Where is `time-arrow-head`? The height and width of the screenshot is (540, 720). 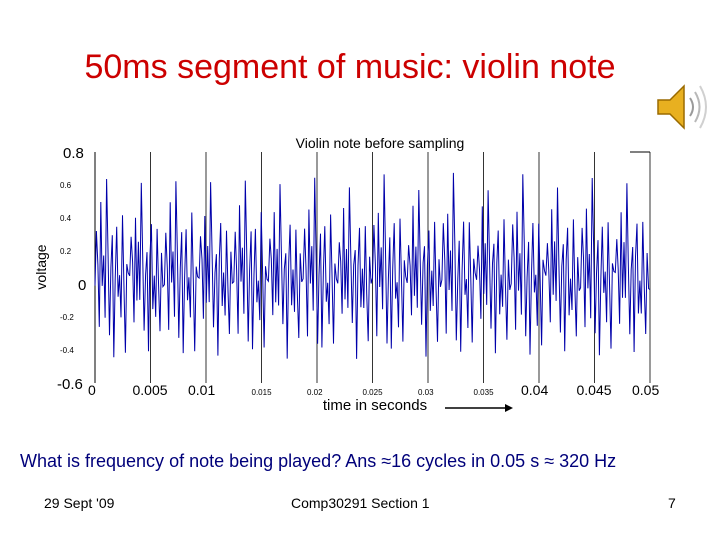
time-arrow-head is located at coordinates (509, 408).